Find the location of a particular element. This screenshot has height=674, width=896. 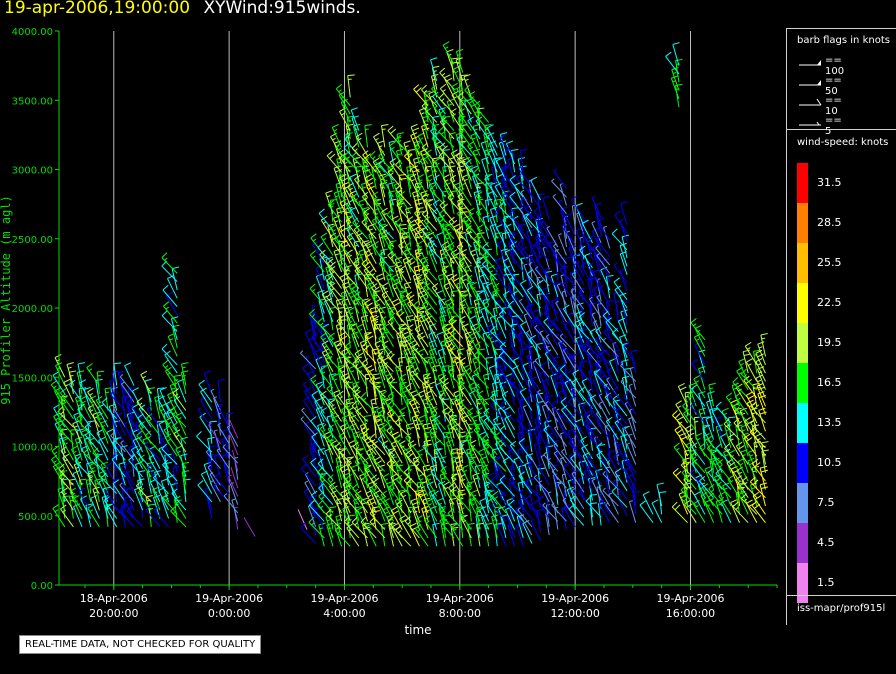

speed-value-label: 1.5 is located at coordinates (826, 582).